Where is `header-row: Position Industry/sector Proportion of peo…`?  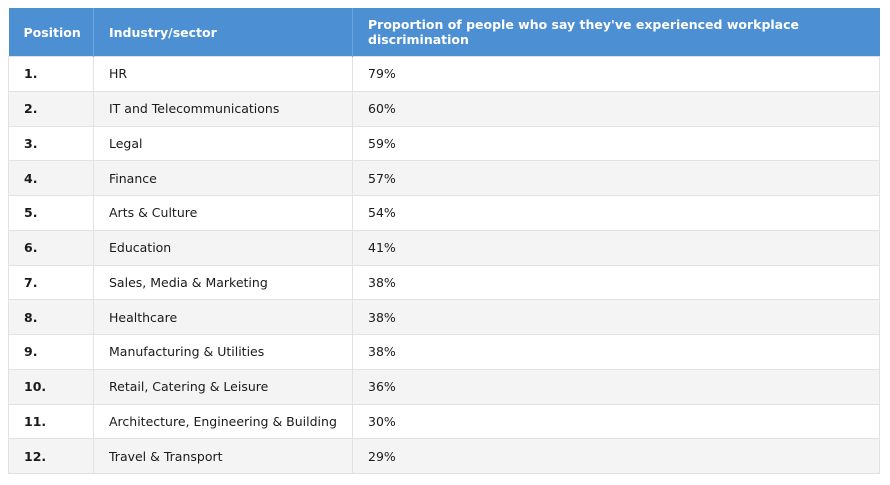
header-row: Position Industry/sector Proportion of peo… is located at coordinates (444, 32).